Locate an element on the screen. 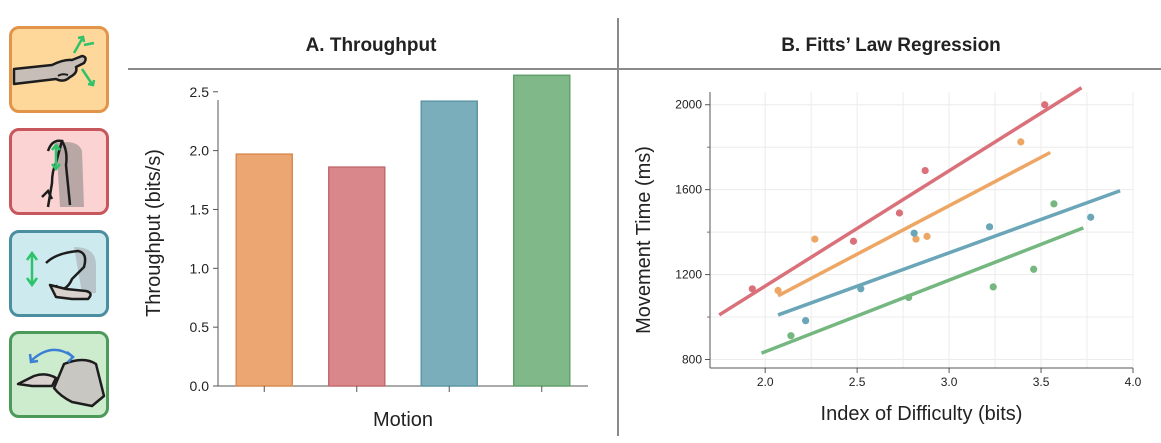 This screenshot has width=1161, height=443. y-tick-label: 2.5 is located at coordinates (200, 92).